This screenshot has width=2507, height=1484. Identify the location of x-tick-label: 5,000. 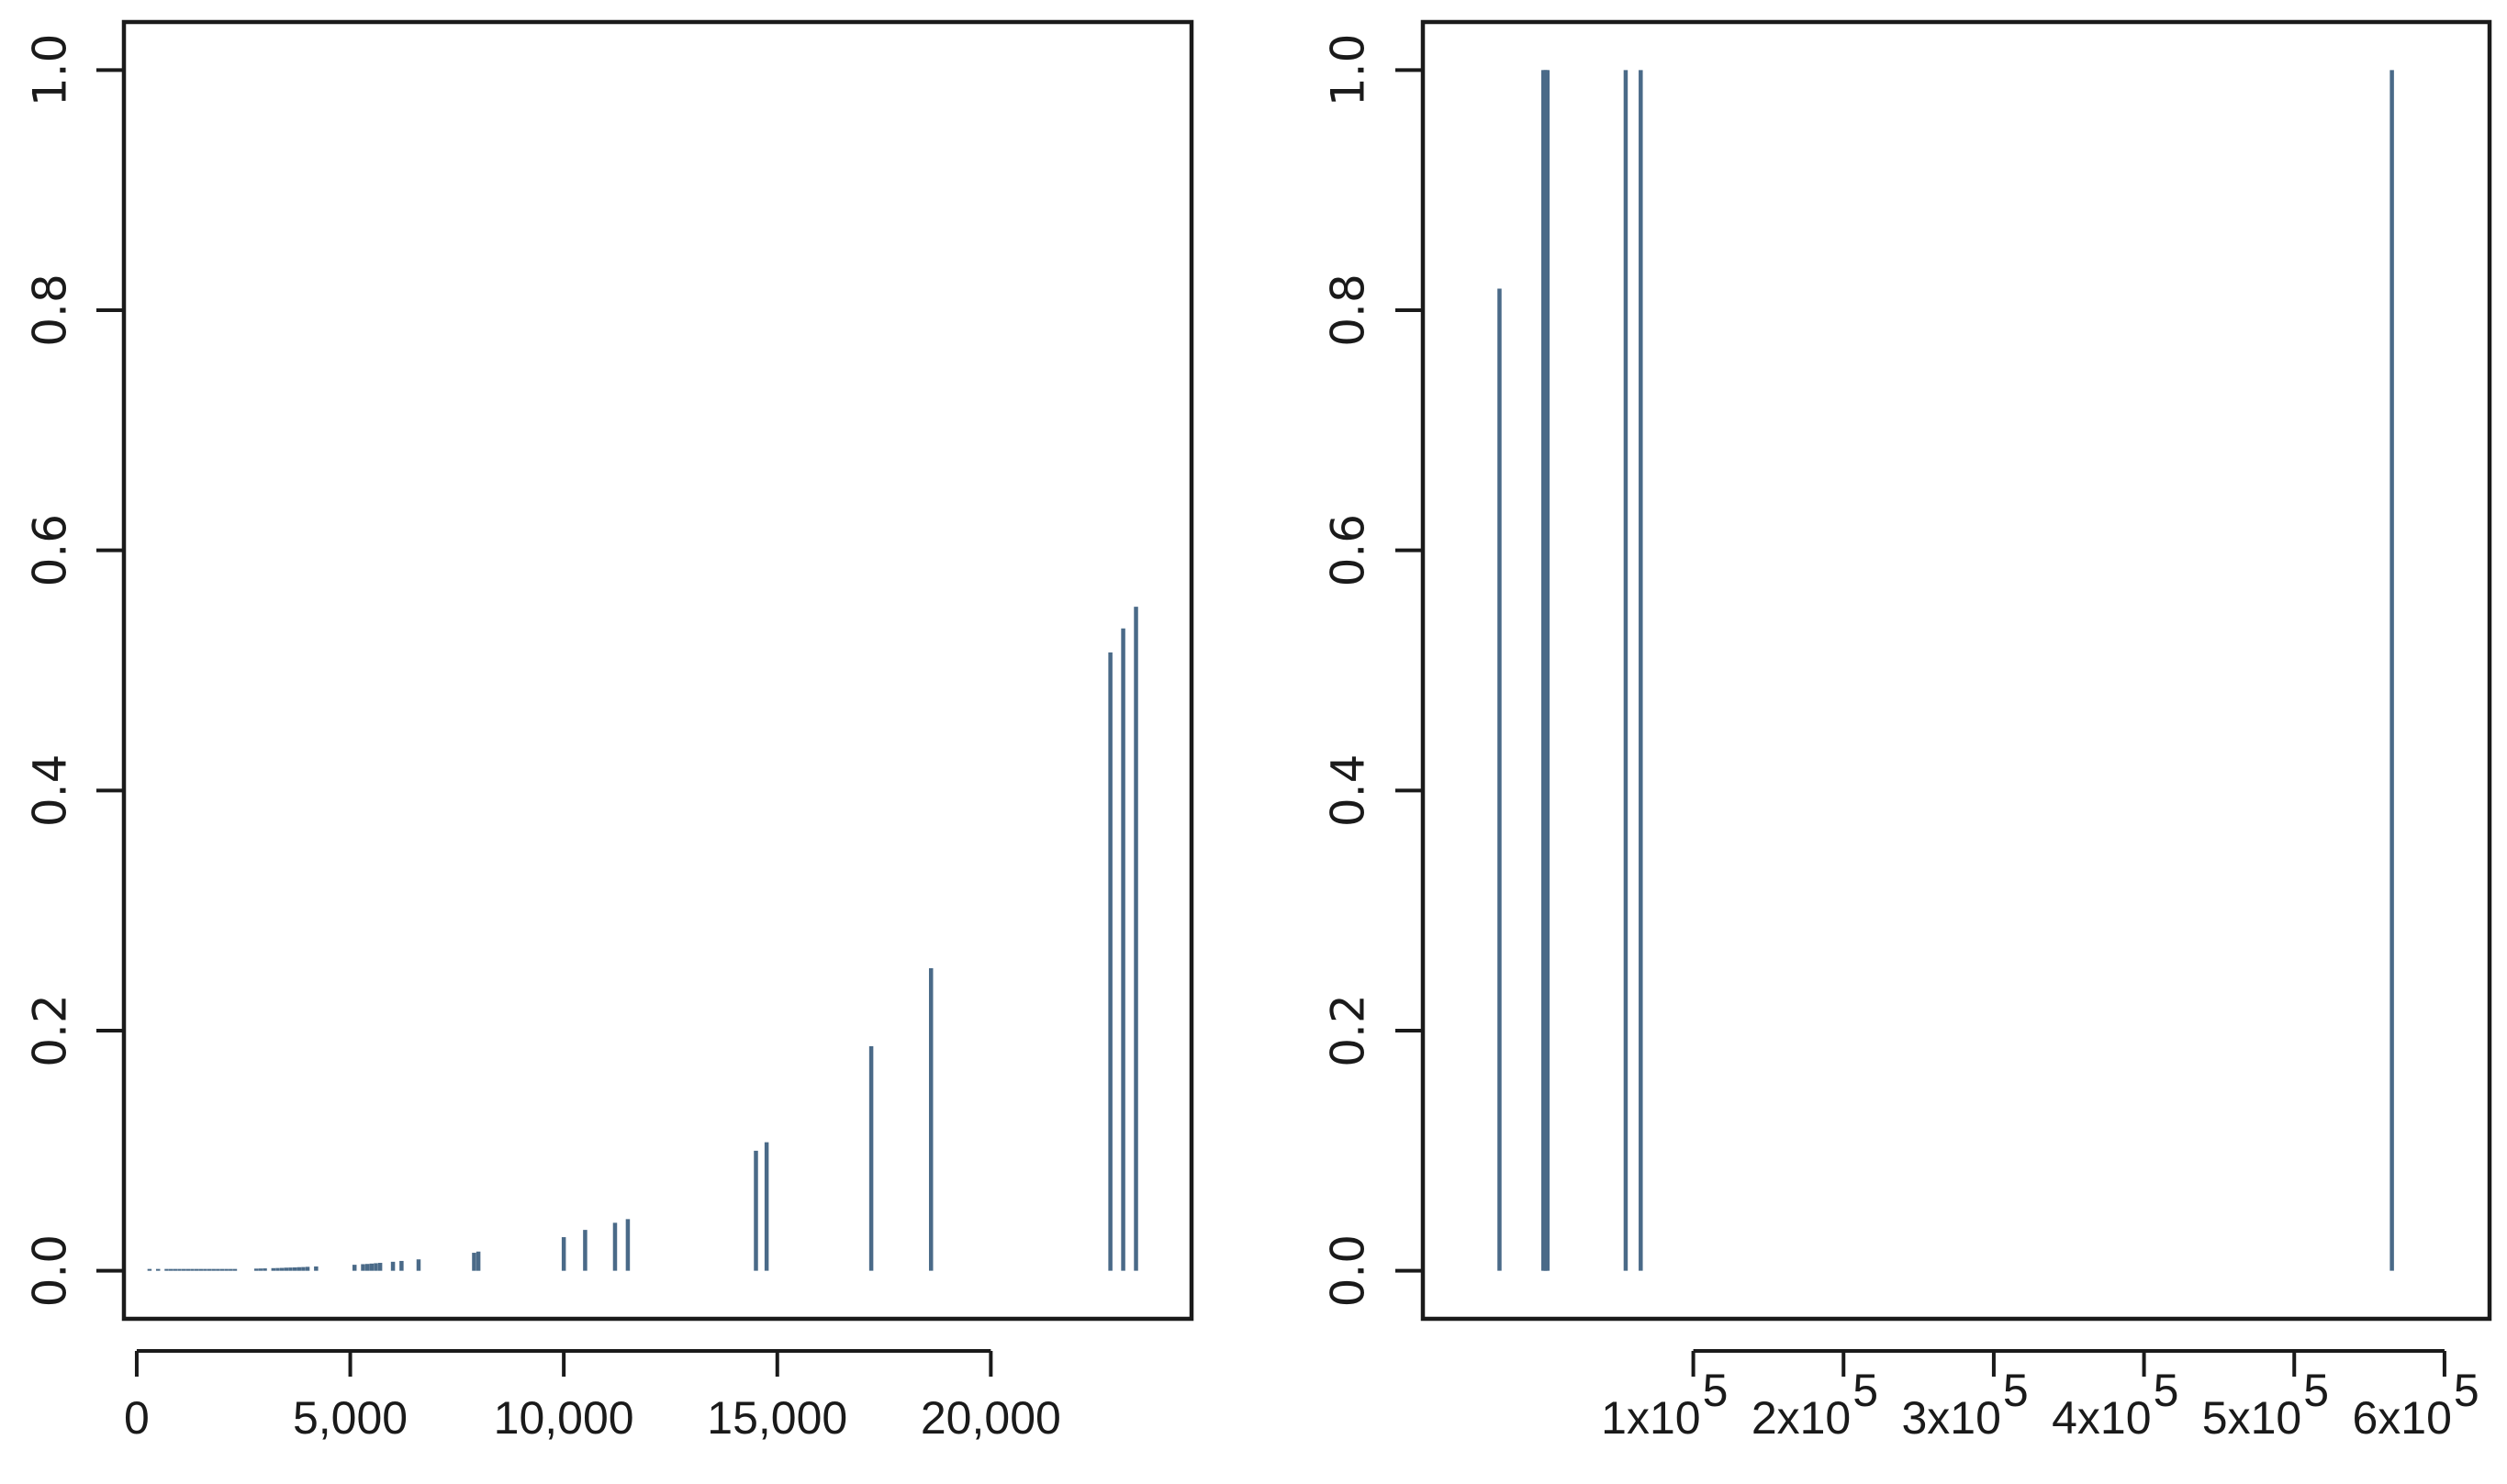
(350, 1418).